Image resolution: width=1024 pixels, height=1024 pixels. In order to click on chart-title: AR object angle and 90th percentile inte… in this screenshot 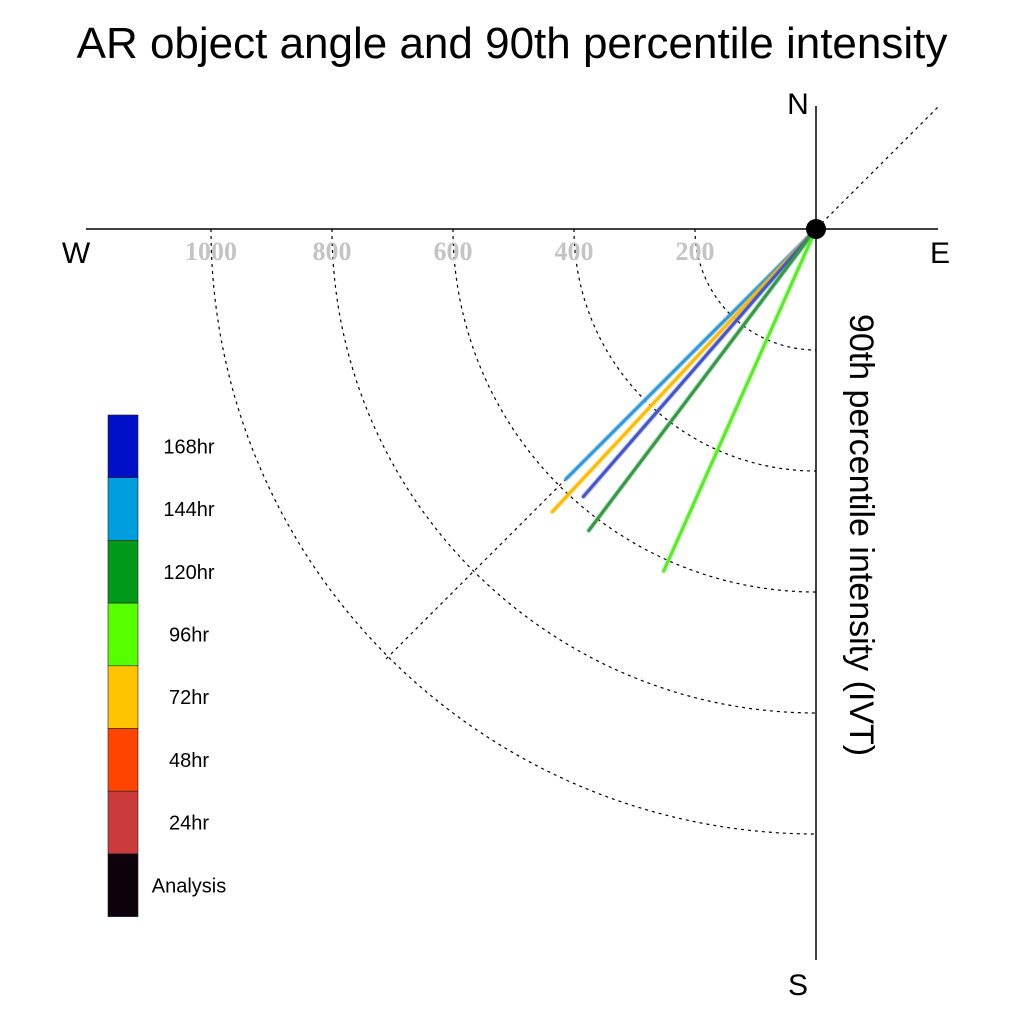, I will do `click(512, 43)`.